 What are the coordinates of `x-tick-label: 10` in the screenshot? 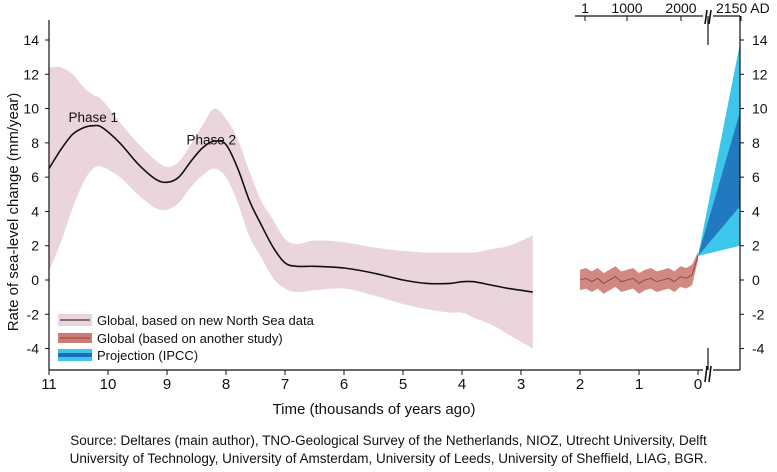 It's located at (108, 384).